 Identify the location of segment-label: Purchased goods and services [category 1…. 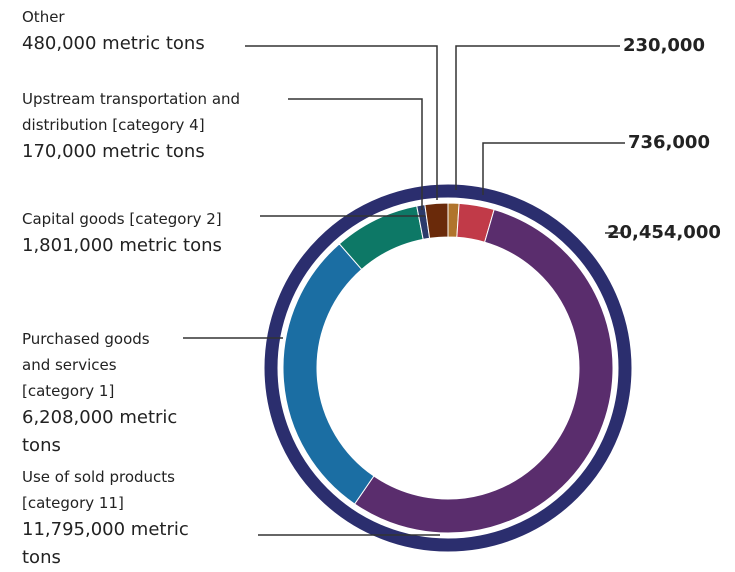
(102, 393).